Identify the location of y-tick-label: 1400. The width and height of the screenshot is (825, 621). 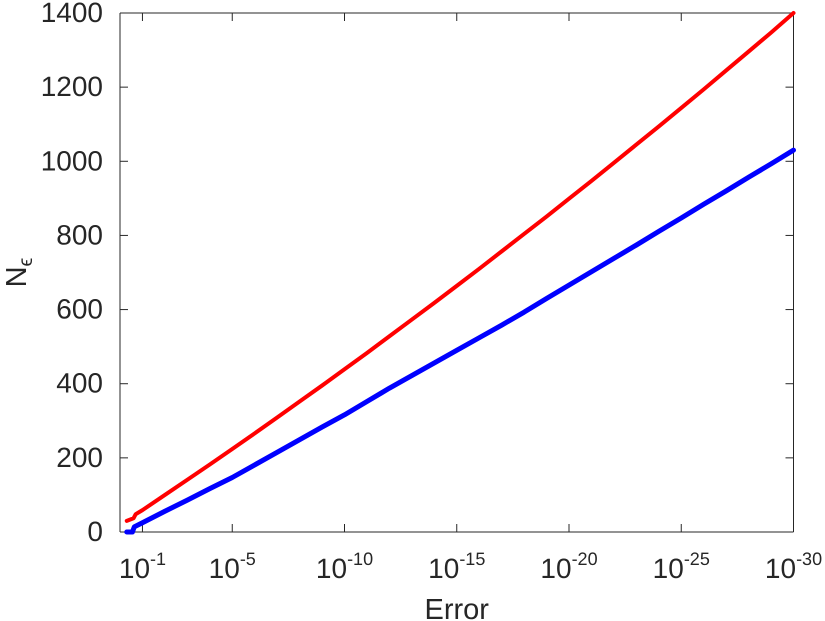
(71, 14).